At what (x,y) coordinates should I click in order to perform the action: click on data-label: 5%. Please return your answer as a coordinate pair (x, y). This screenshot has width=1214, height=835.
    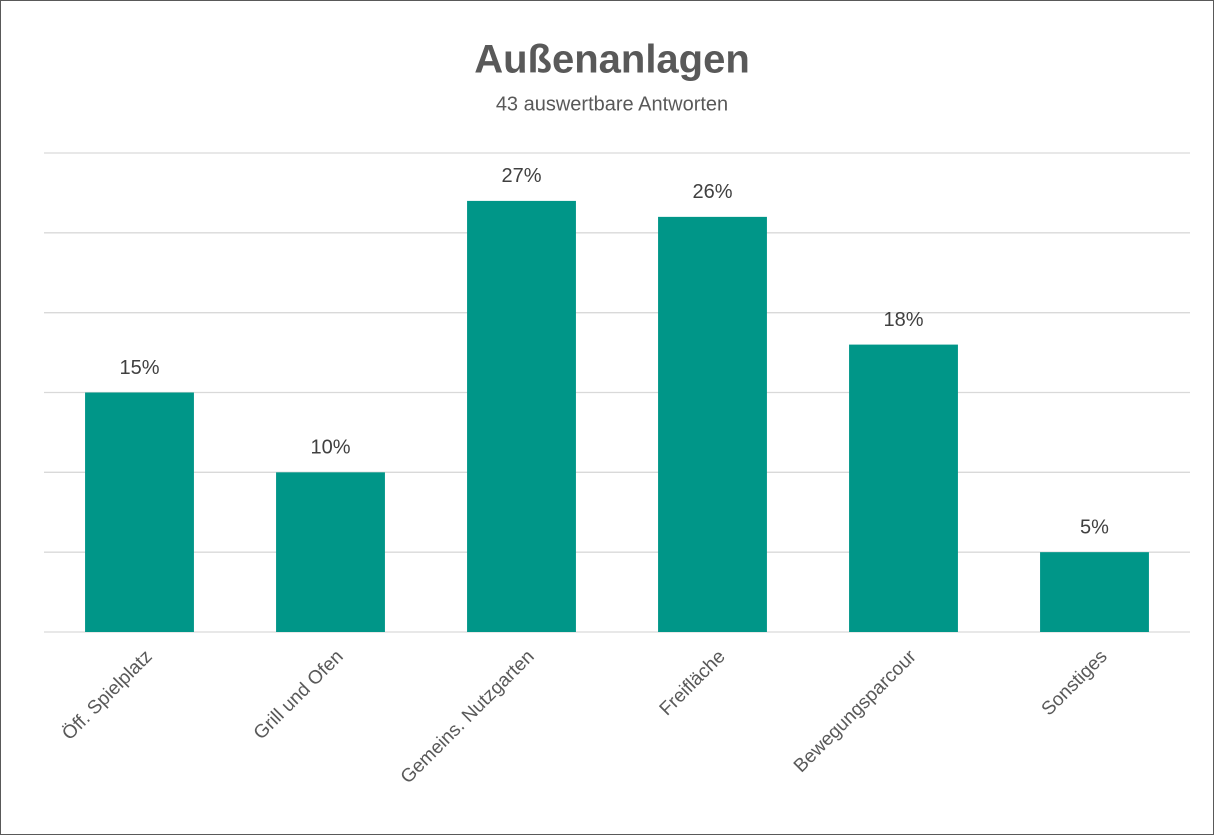
    Looking at the image, I should click on (1094, 527).